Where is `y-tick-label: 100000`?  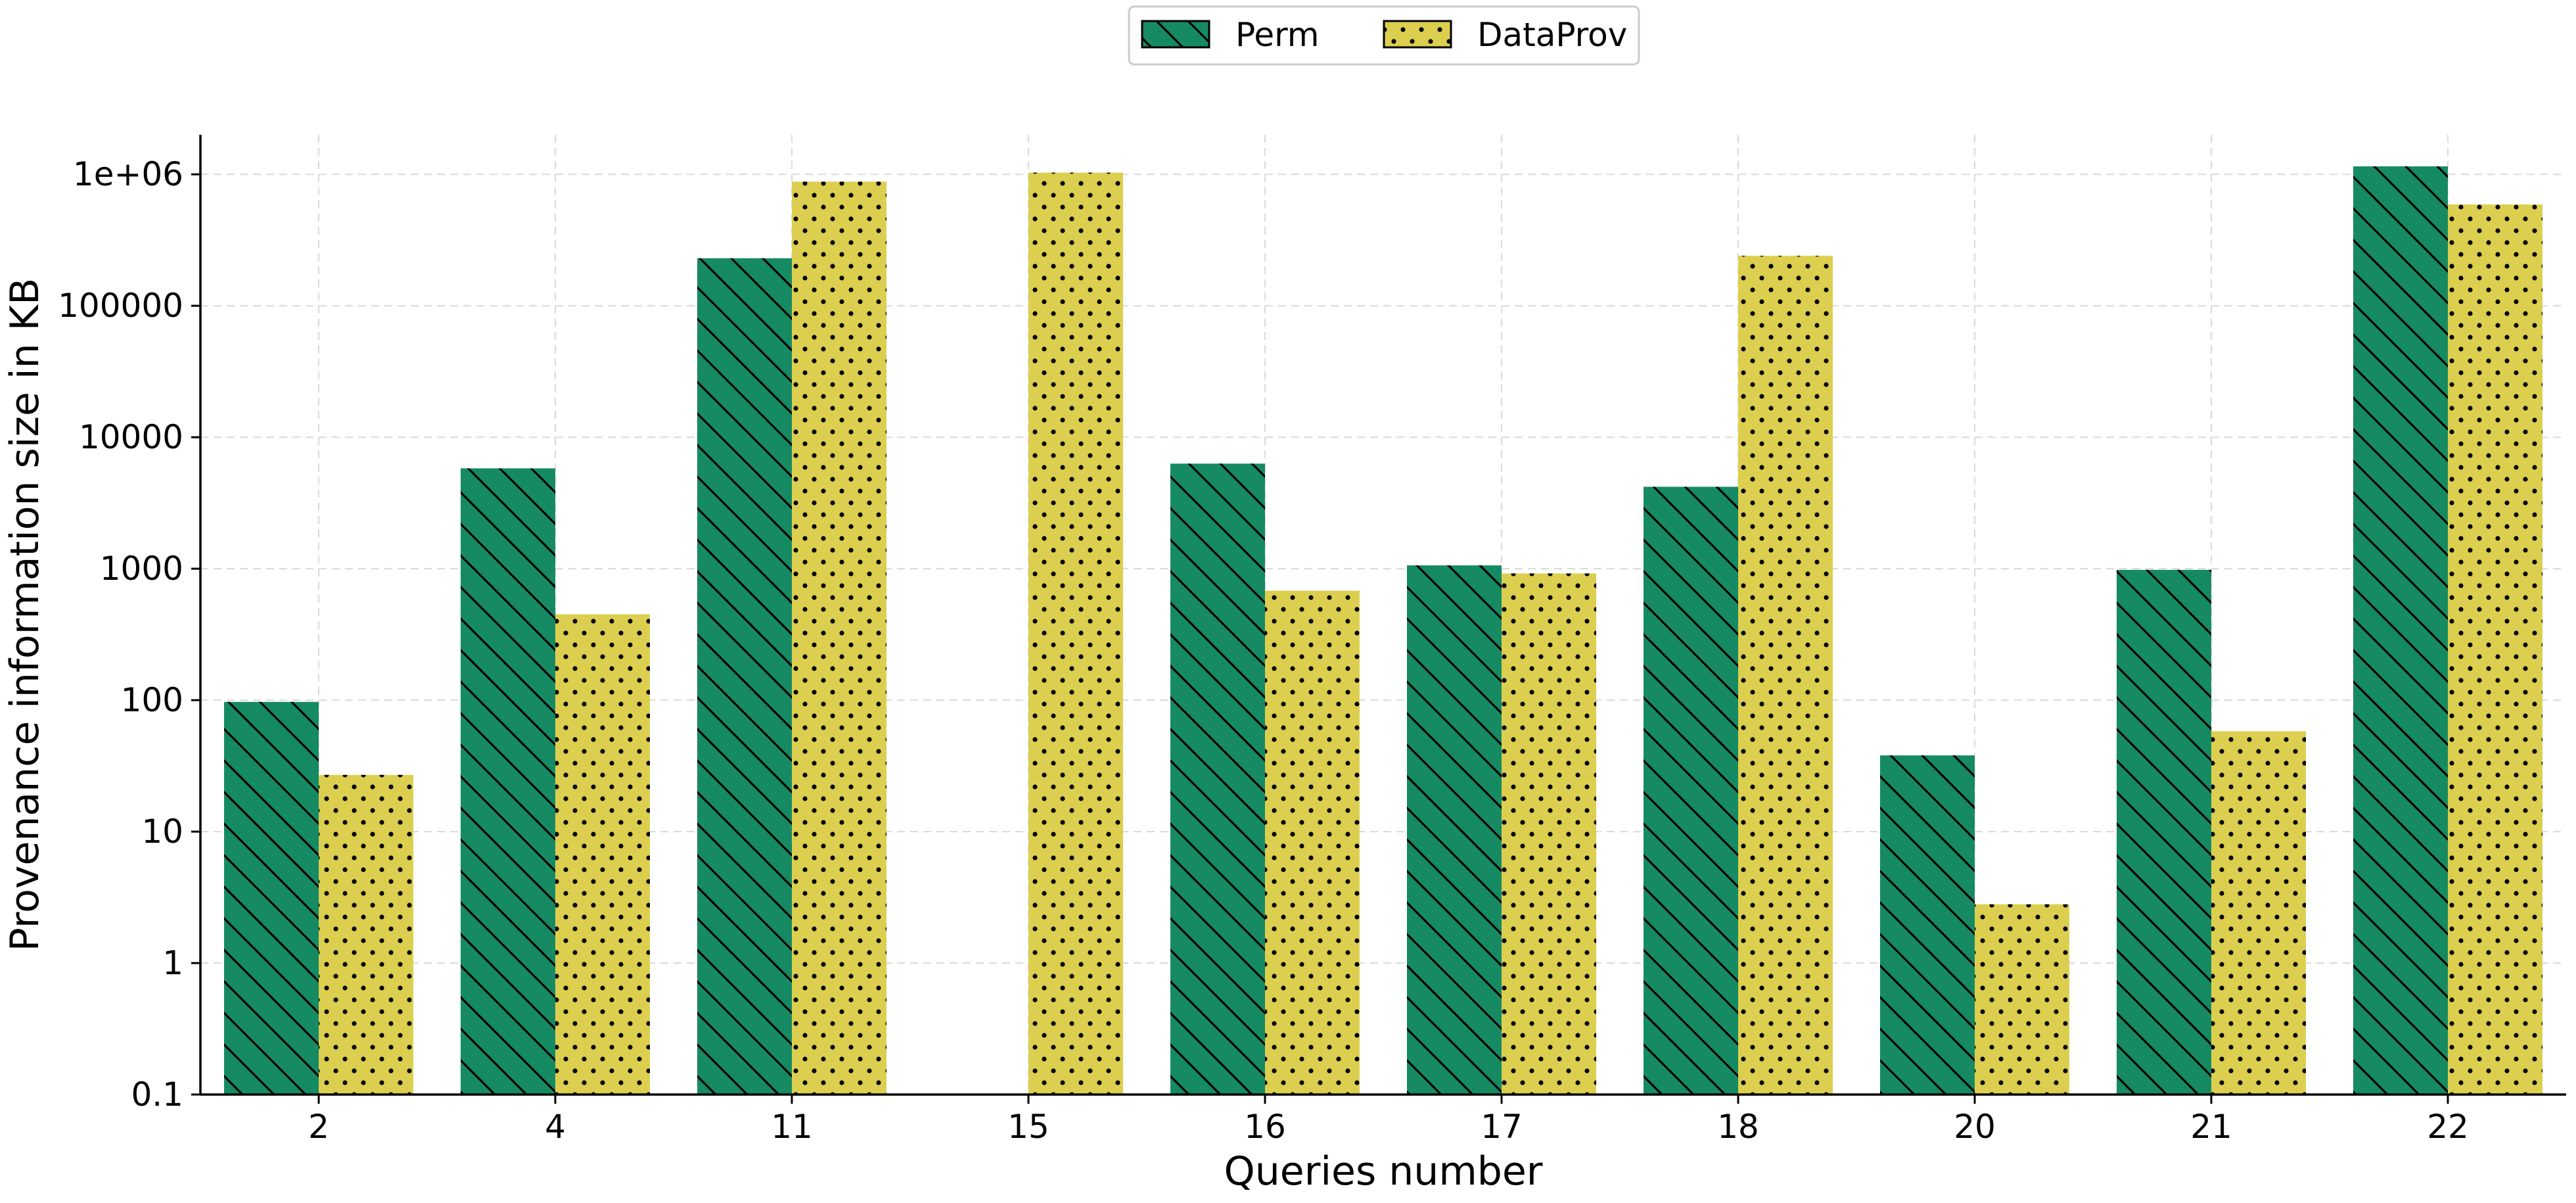 y-tick-label: 100000 is located at coordinates (120, 306).